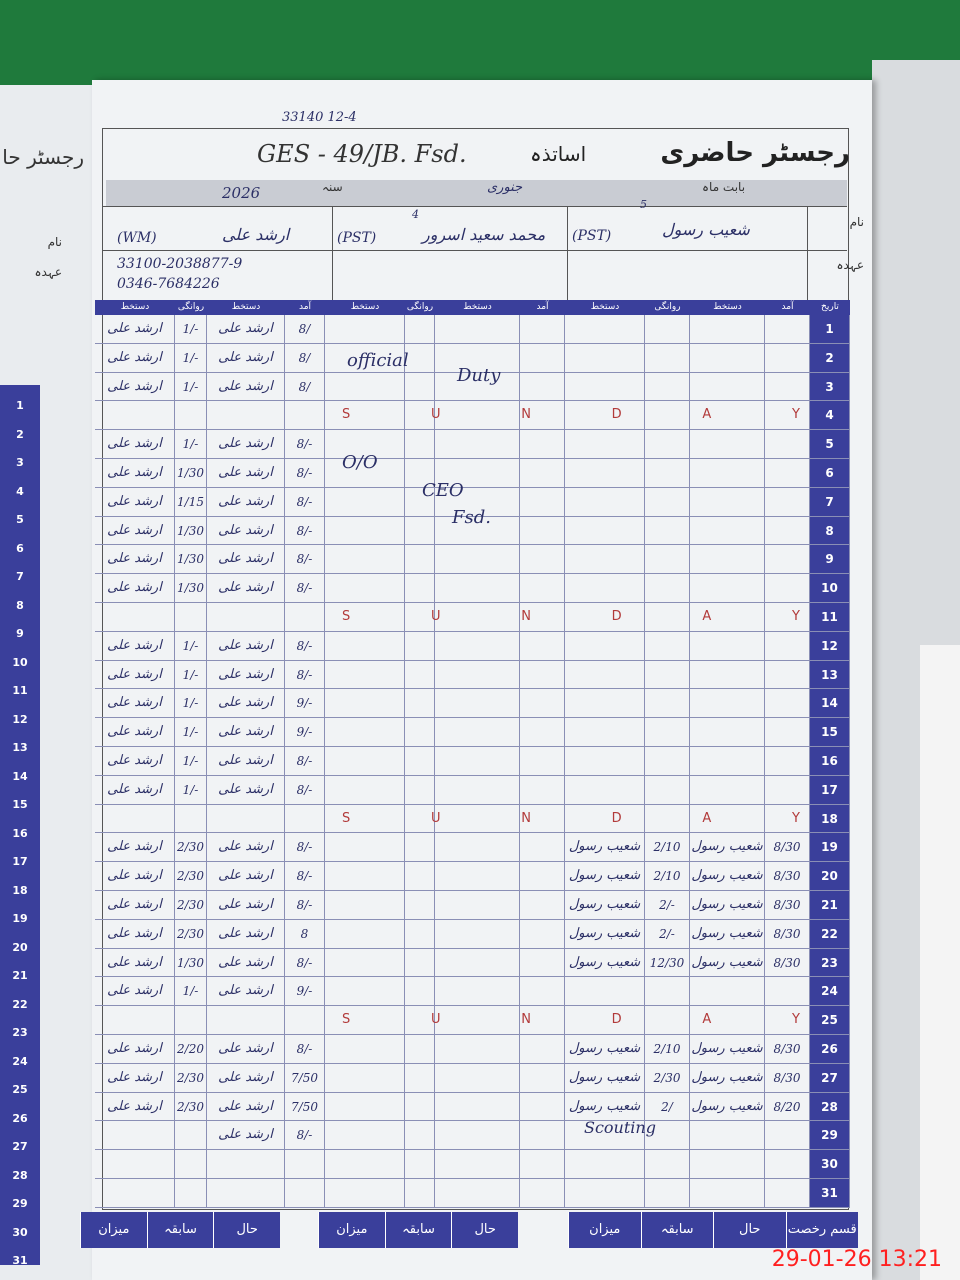  What do you see at coordinates (830, 416) in the screenshot?
I see `day-number: 4` at bounding box center [830, 416].